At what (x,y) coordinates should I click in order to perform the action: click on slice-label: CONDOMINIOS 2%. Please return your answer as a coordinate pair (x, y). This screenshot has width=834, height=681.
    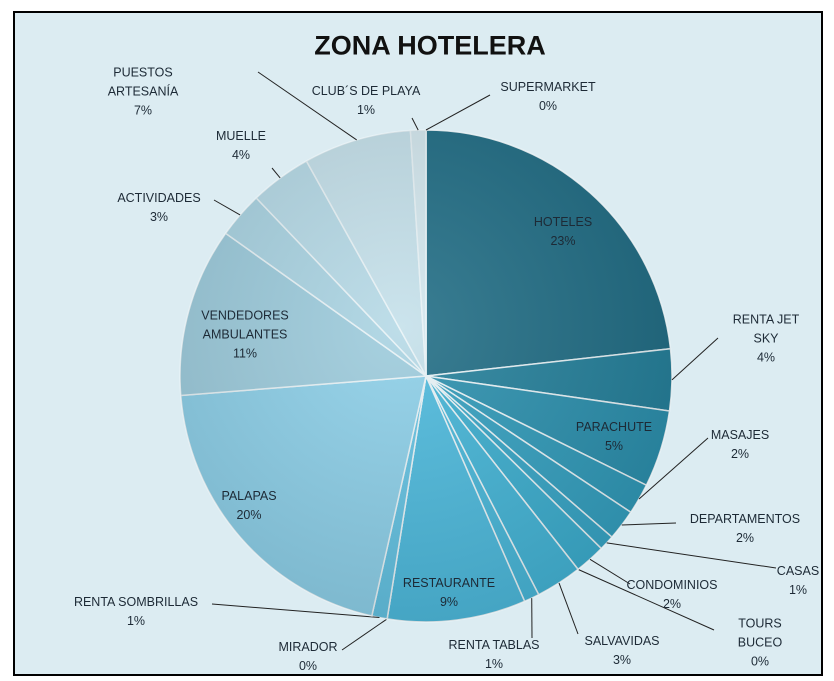
    Looking at the image, I should click on (672, 595).